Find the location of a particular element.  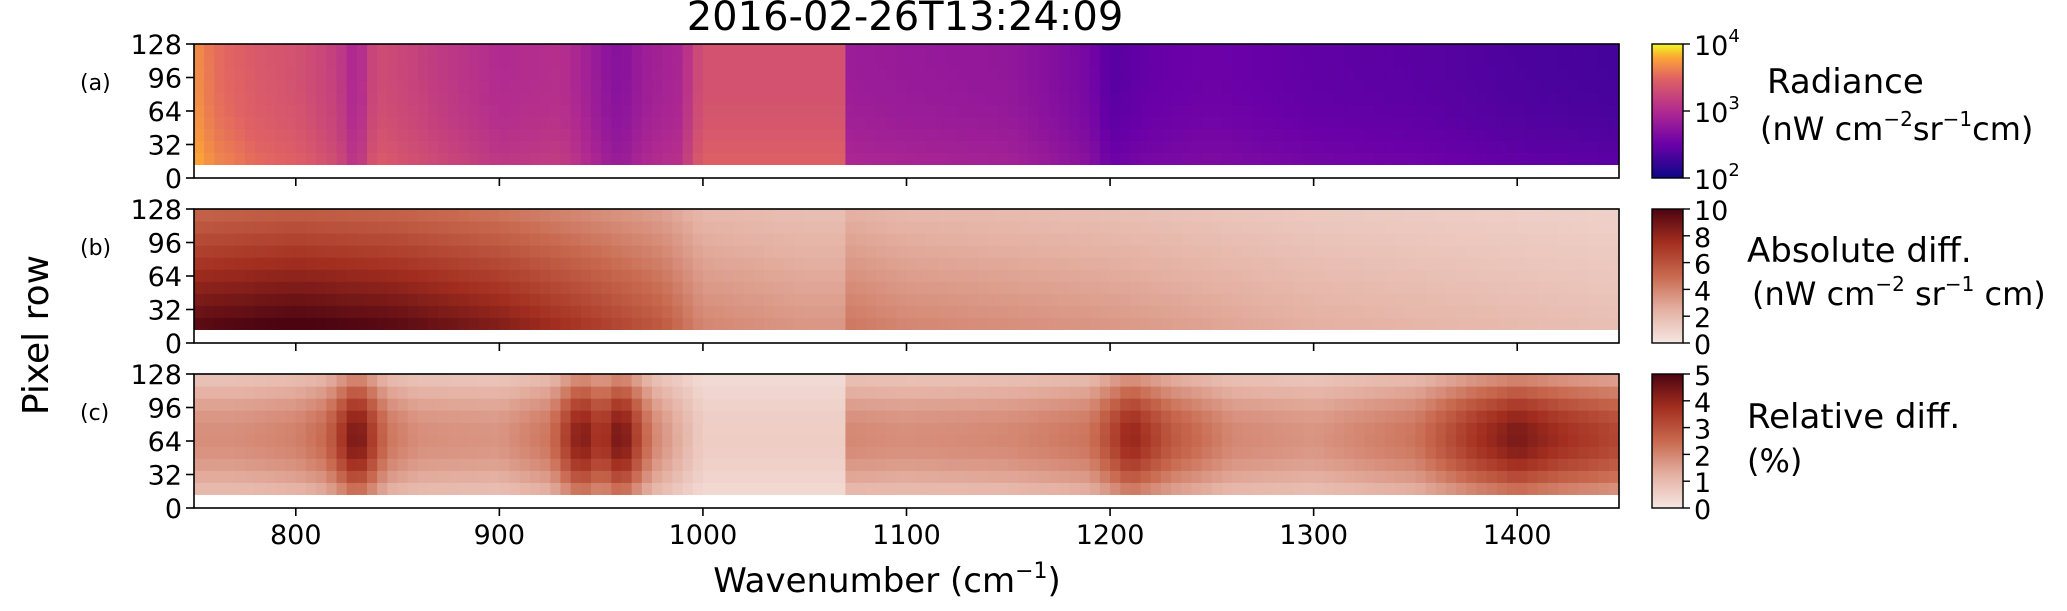

y-tick-label: 32 is located at coordinates (165, 146).